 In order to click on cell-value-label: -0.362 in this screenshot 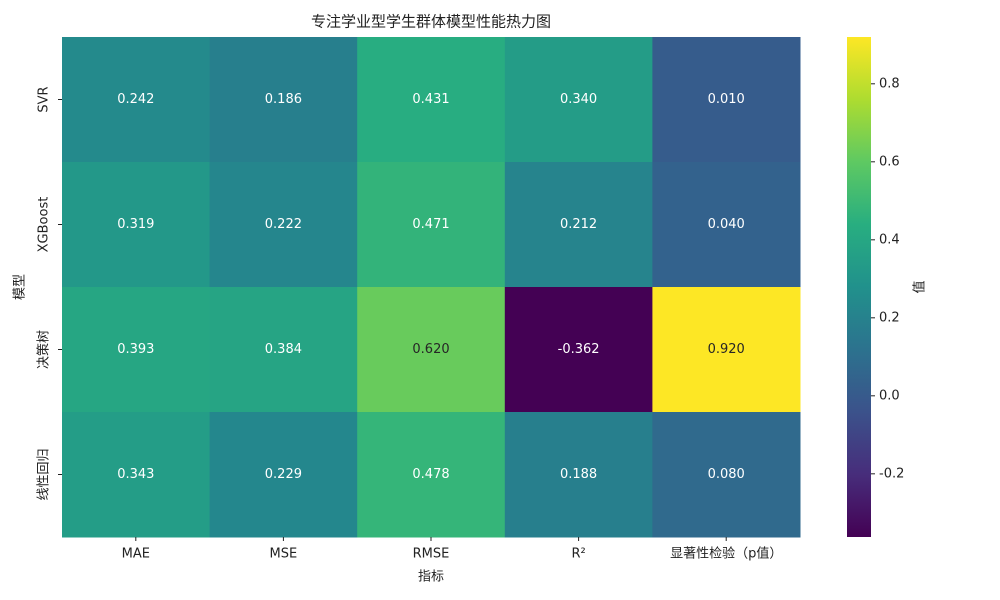, I will do `click(579, 349)`.